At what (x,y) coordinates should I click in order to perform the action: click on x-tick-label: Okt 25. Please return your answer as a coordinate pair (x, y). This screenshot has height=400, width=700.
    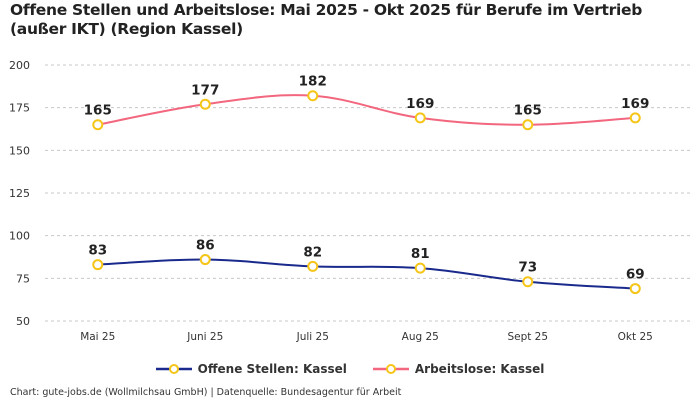
    Looking at the image, I should click on (635, 337).